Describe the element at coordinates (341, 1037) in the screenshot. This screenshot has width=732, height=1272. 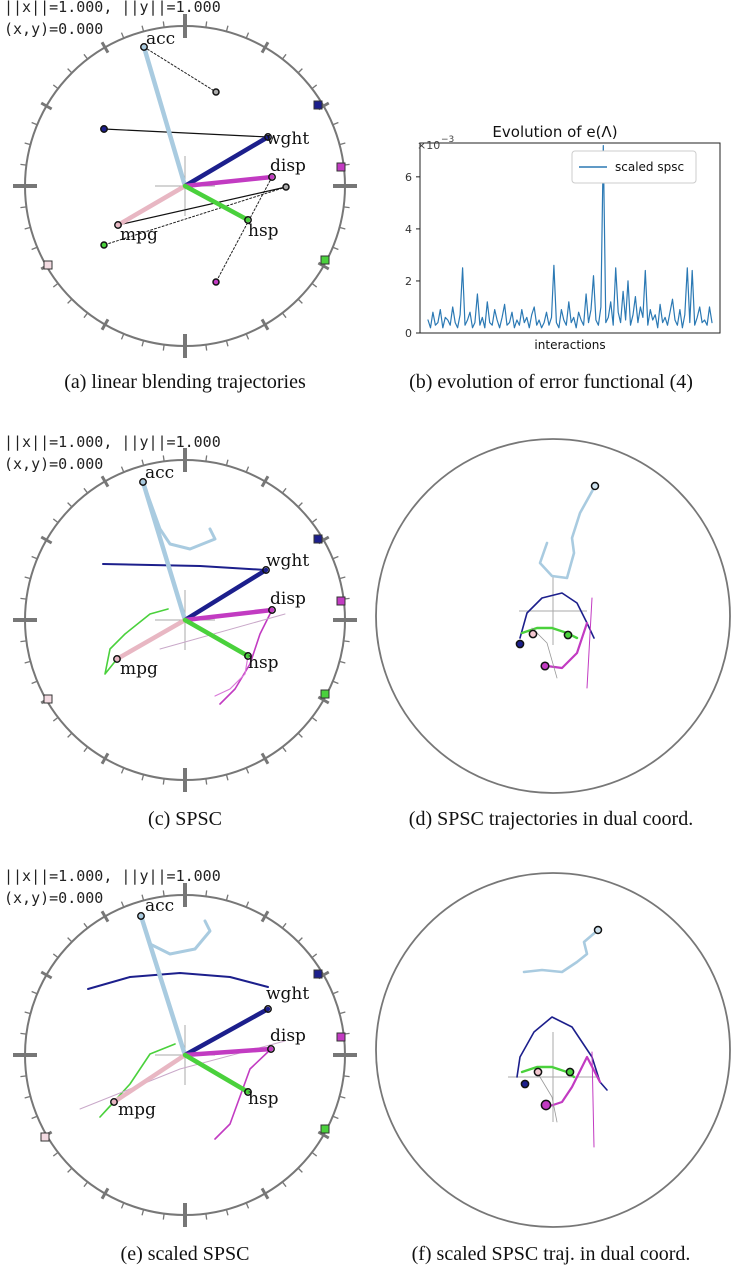
I see `ring-marker-disp` at that location.